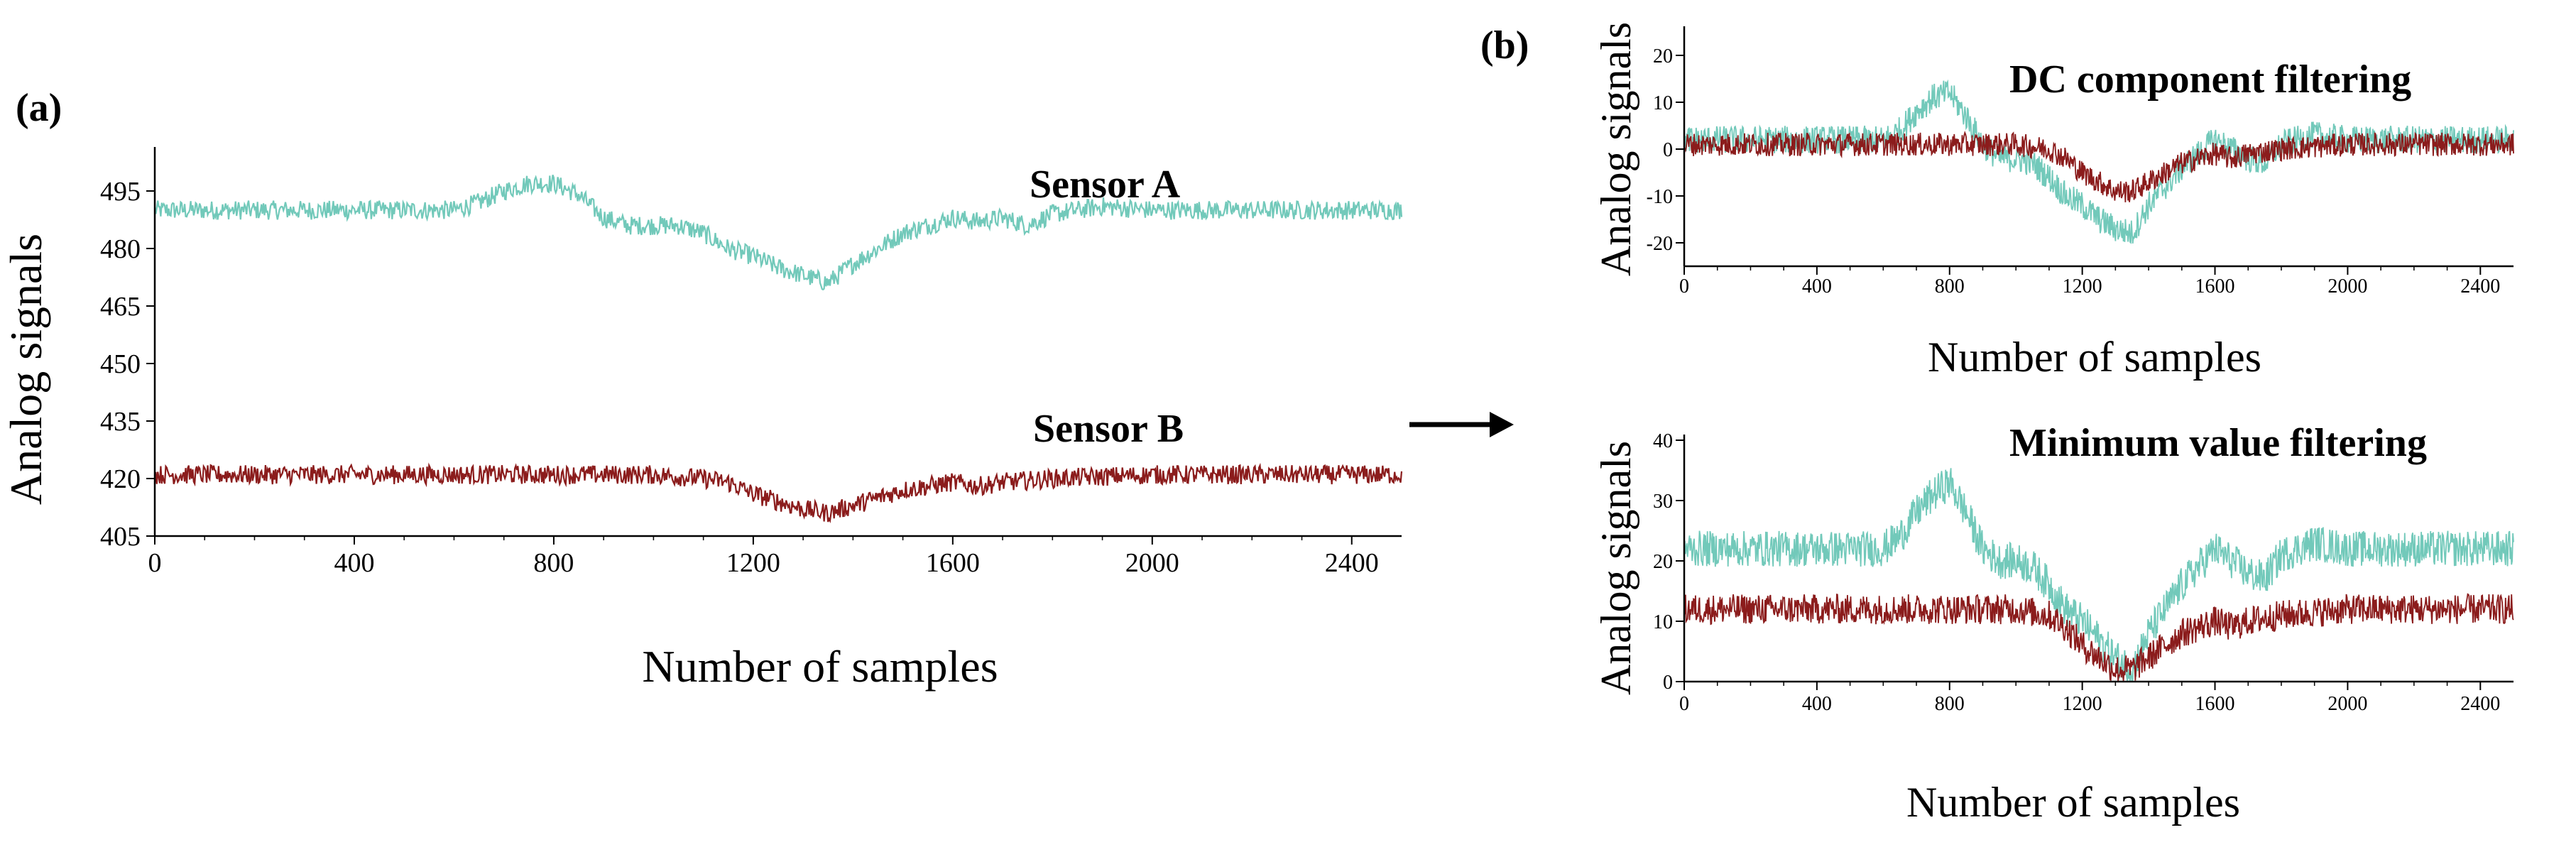 This screenshot has width=2576, height=852. Describe the element at coordinates (2210, 80) in the screenshot. I see `chart-title: DC component filtering` at that location.